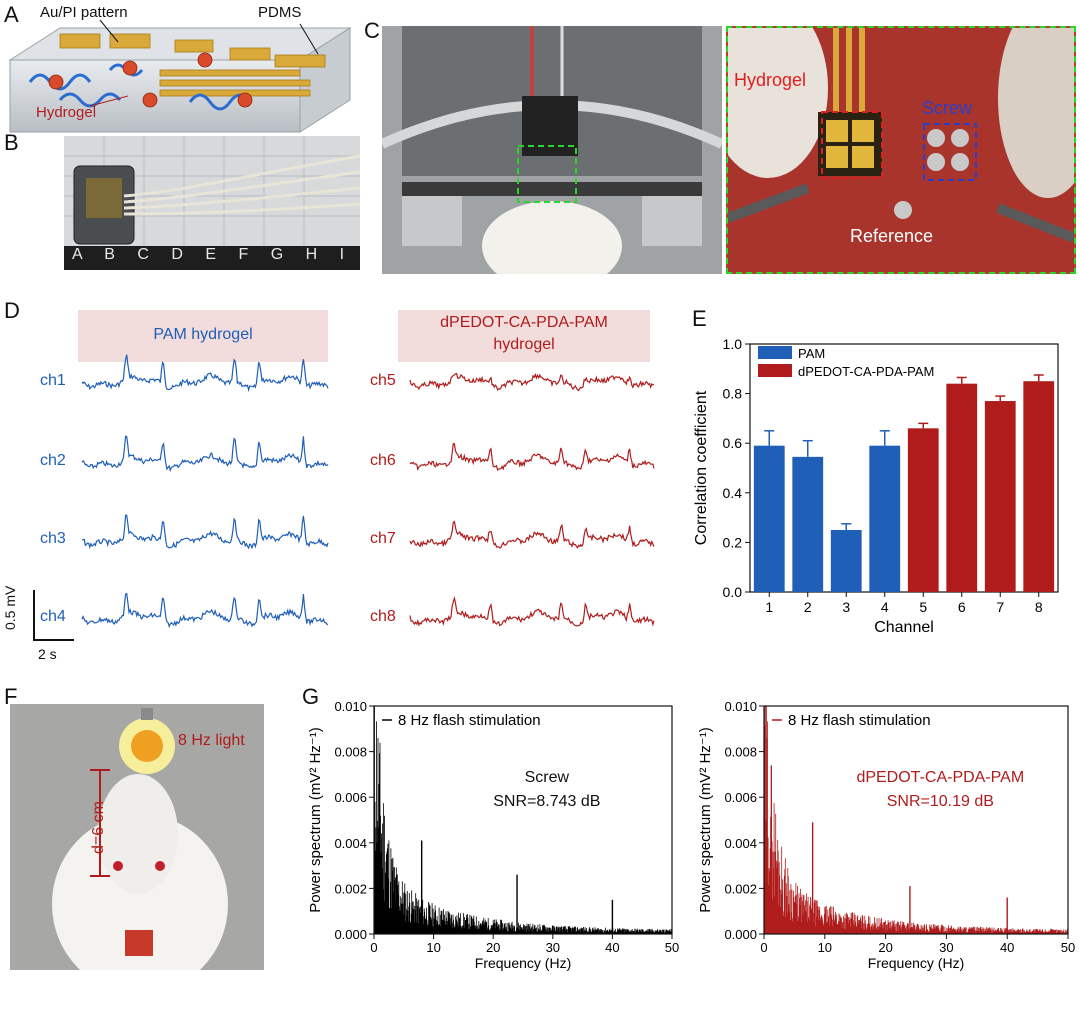 The height and width of the screenshot is (1012, 1080). I want to click on scale-time: 2 s, so click(47, 654).